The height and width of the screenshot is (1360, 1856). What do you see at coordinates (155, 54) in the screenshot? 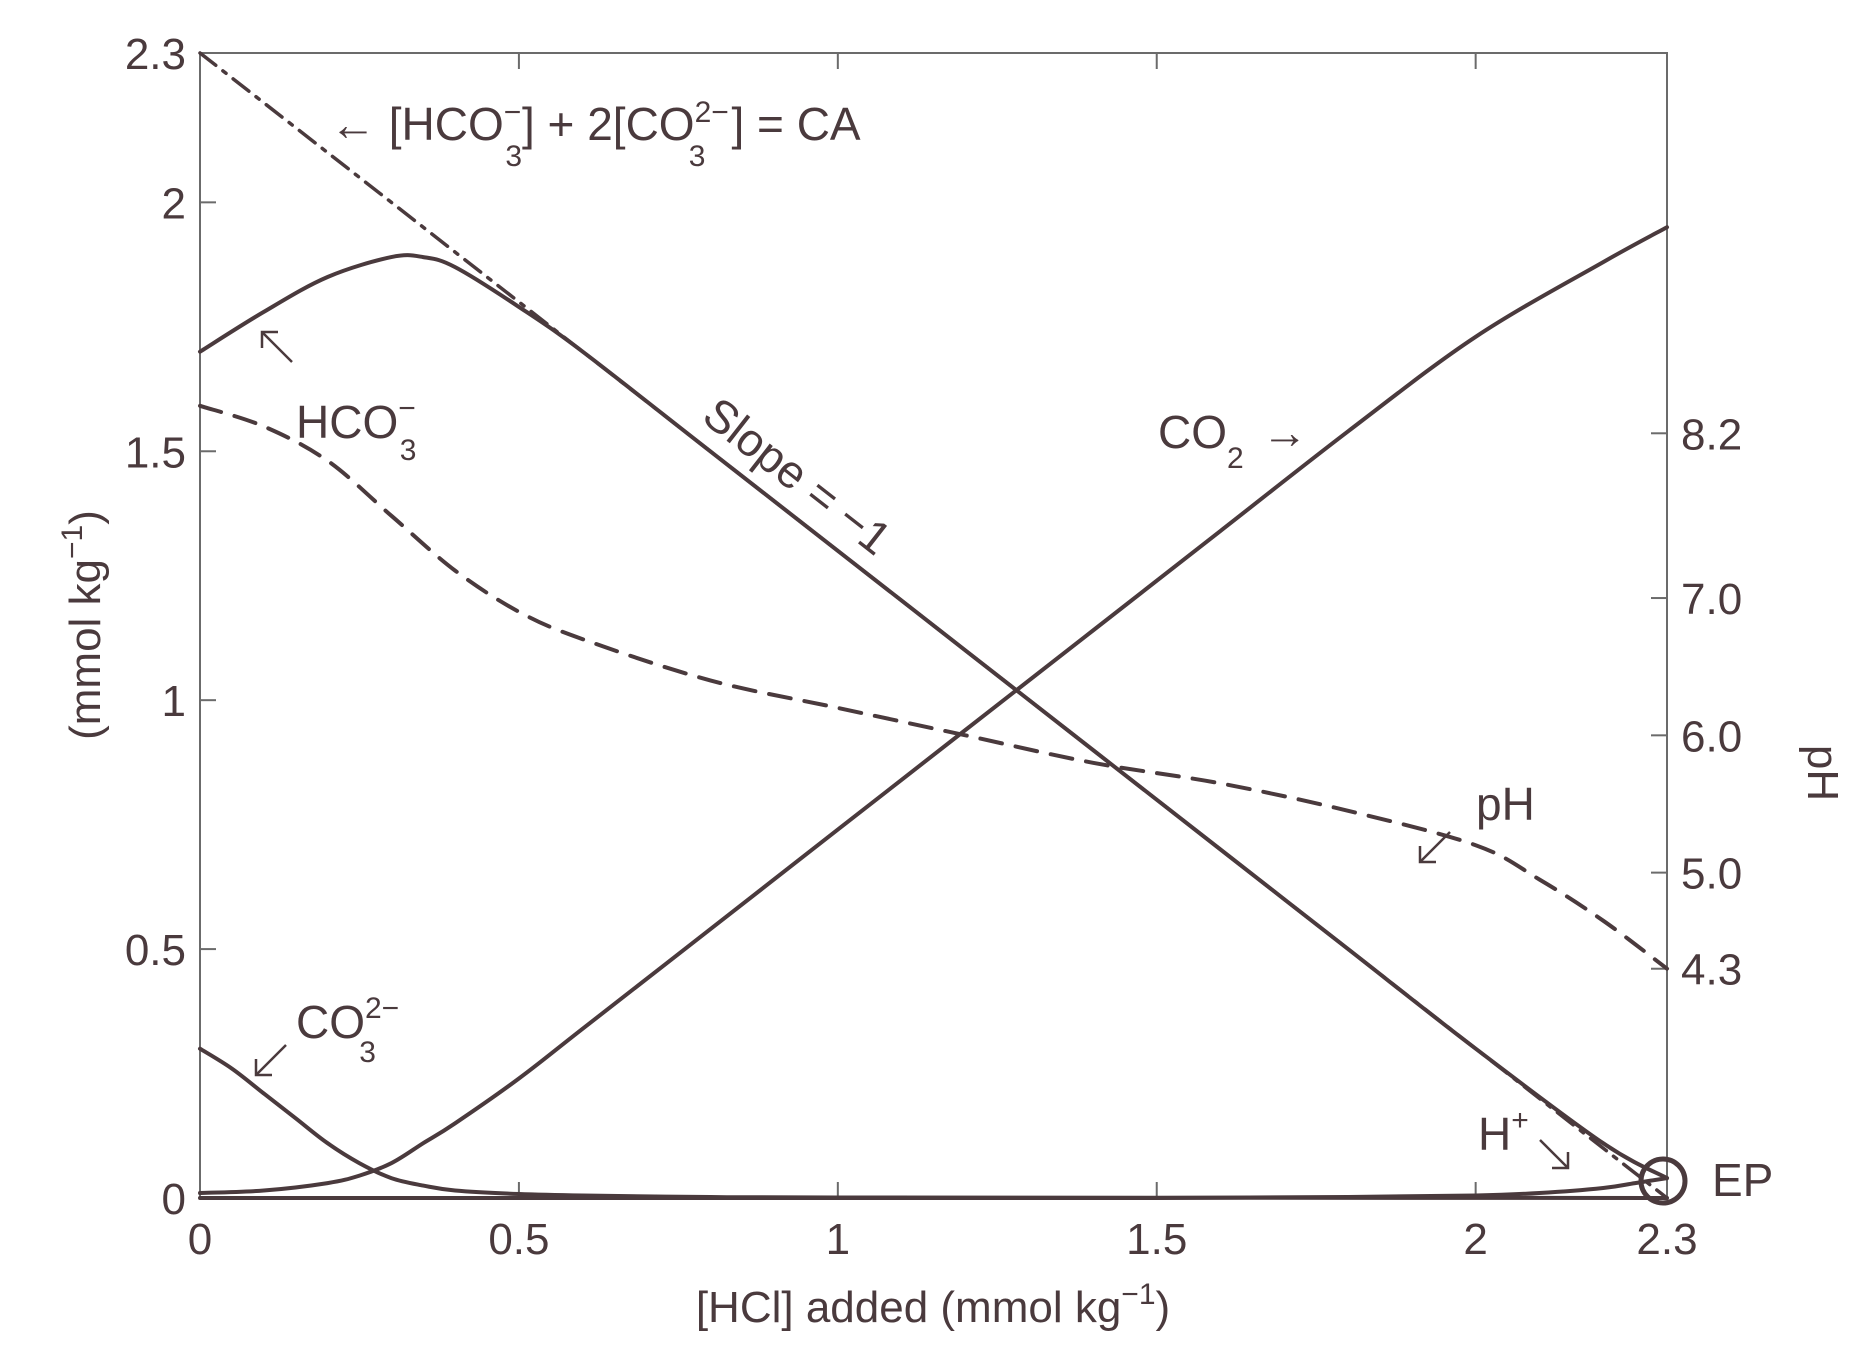
I see `y-tick-label: 2.3` at bounding box center [155, 54].